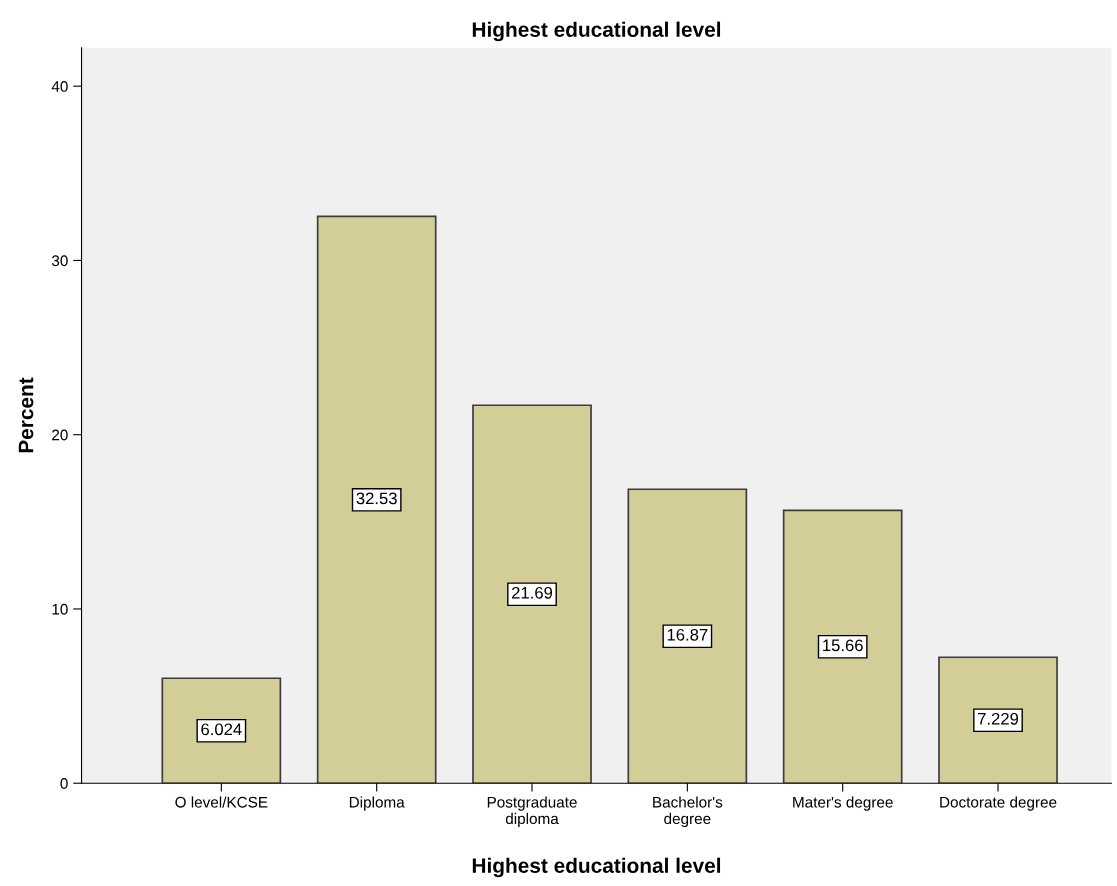  I want to click on y-tick-label: 30, so click(59, 261).